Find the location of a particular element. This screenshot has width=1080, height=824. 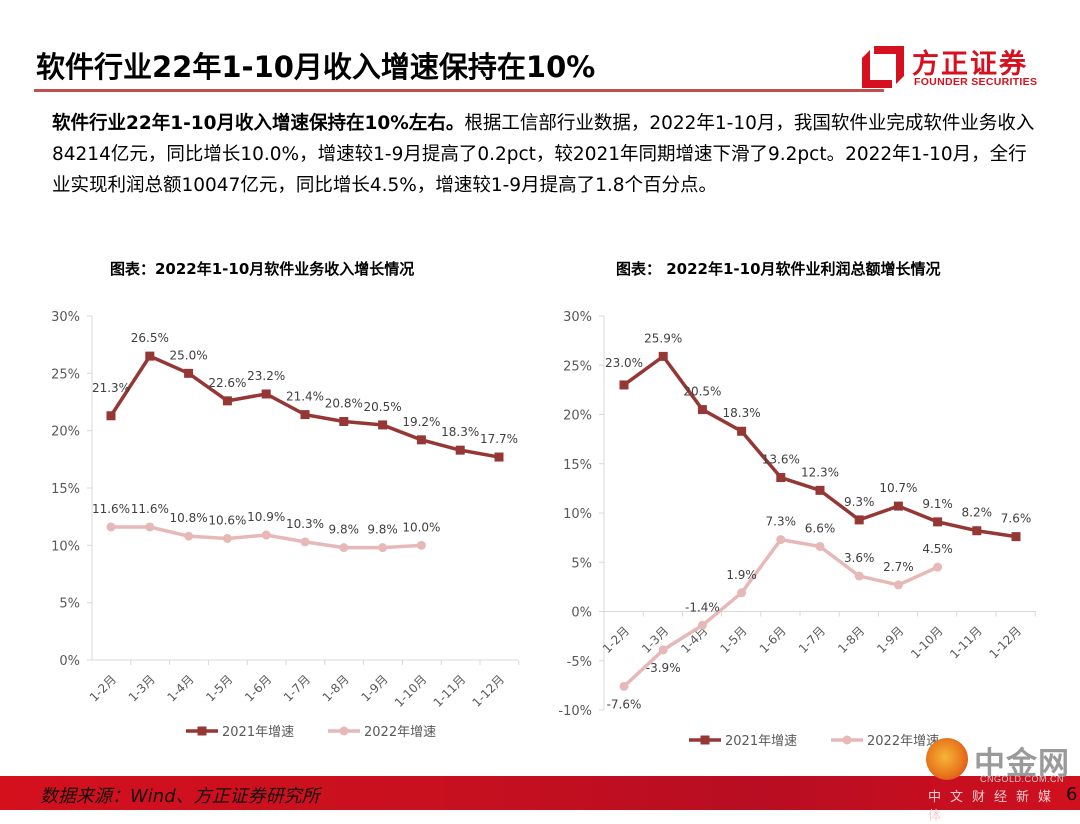

data-label-2022: 10.9% is located at coordinates (266, 517).